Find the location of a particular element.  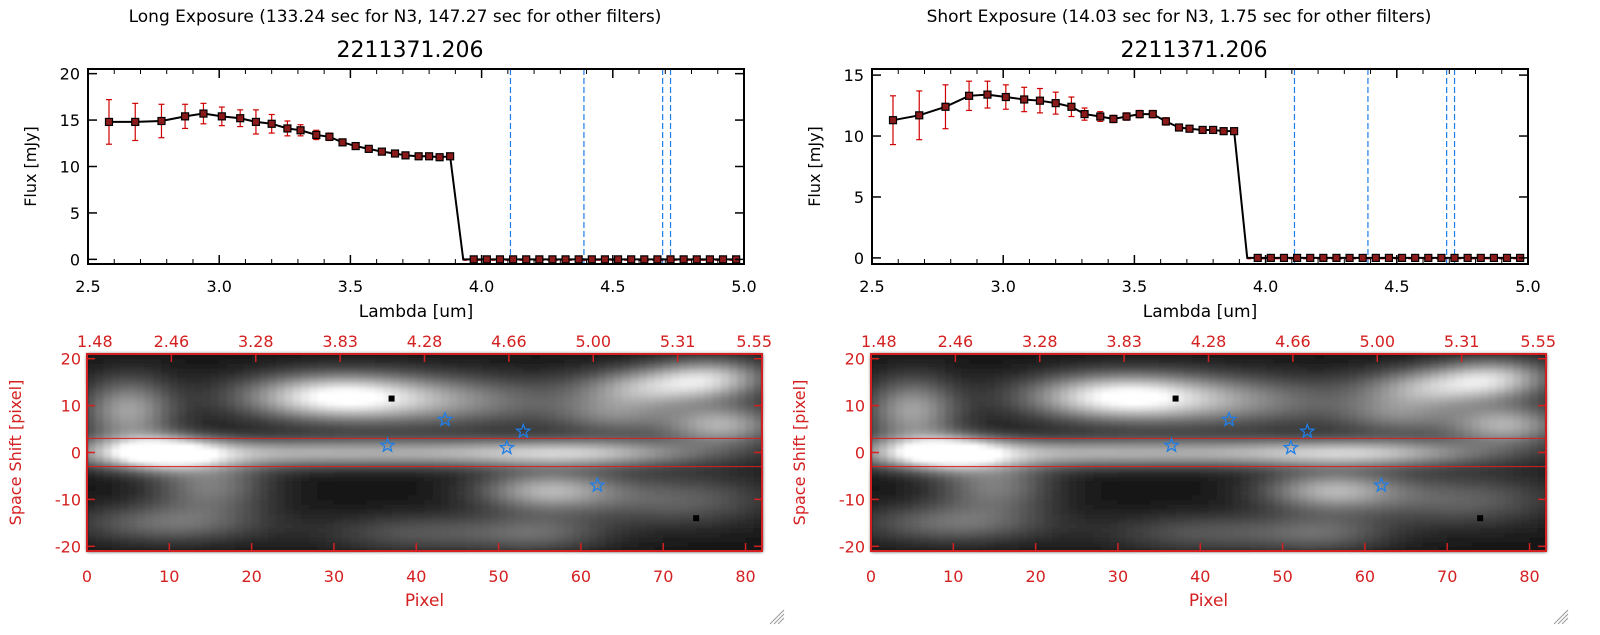

data-point-zero is located at coordinates (1415, 257).